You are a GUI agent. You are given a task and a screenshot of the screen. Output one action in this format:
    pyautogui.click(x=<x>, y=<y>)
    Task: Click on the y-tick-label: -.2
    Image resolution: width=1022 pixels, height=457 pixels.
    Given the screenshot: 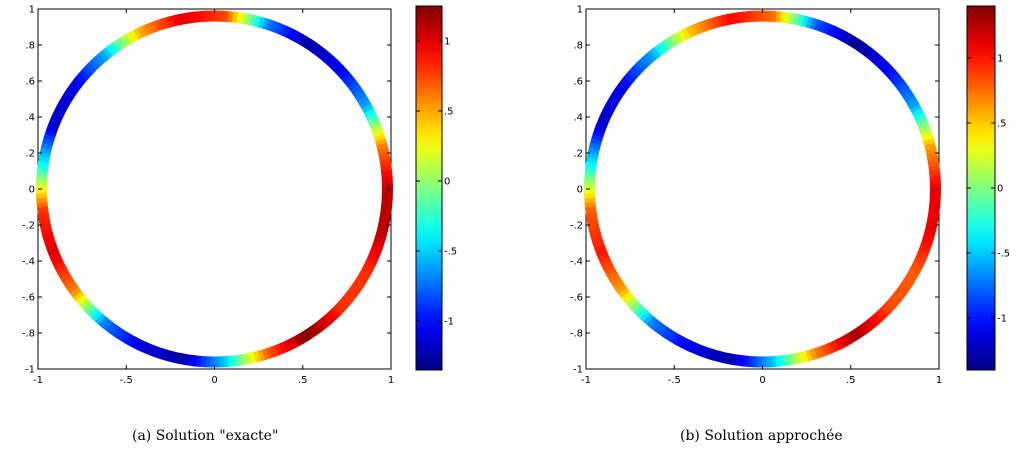 What is the action you would take?
    pyautogui.click(x=28, y=226)
    